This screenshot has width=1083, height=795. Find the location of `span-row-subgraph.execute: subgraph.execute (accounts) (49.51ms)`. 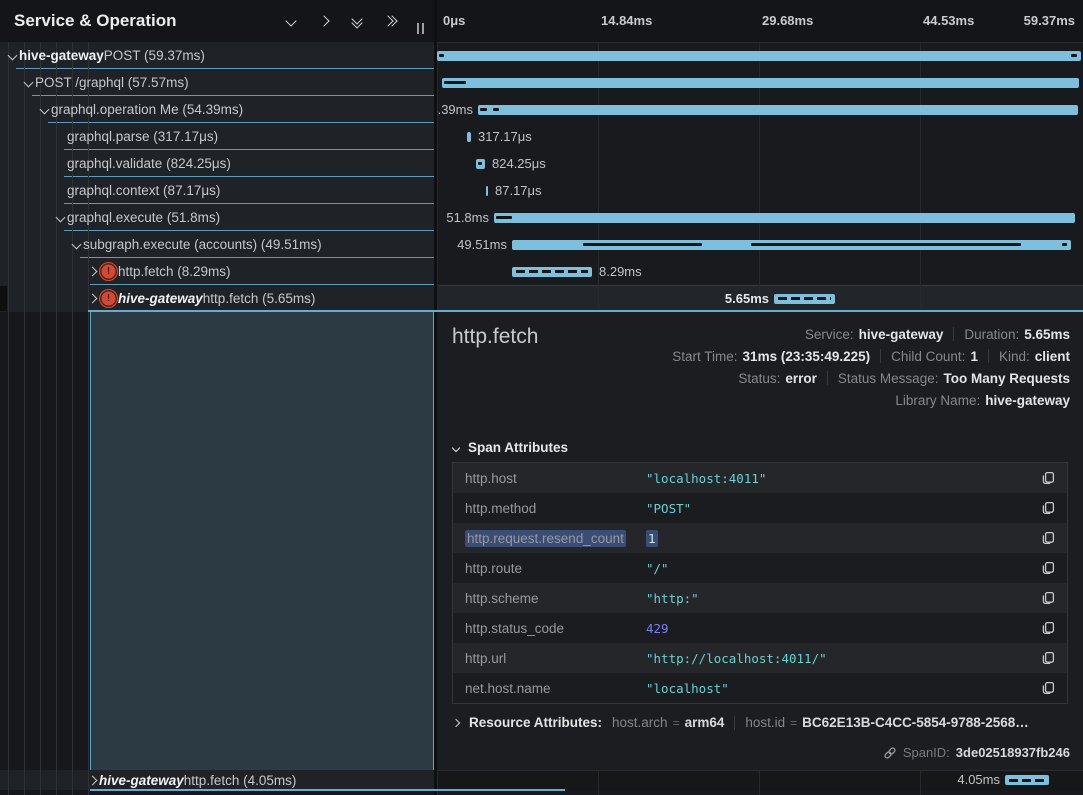

span-row-subgraph.execute: subgraph.execute (accounts) (49.51ms) is located at coordinates (217, 244).